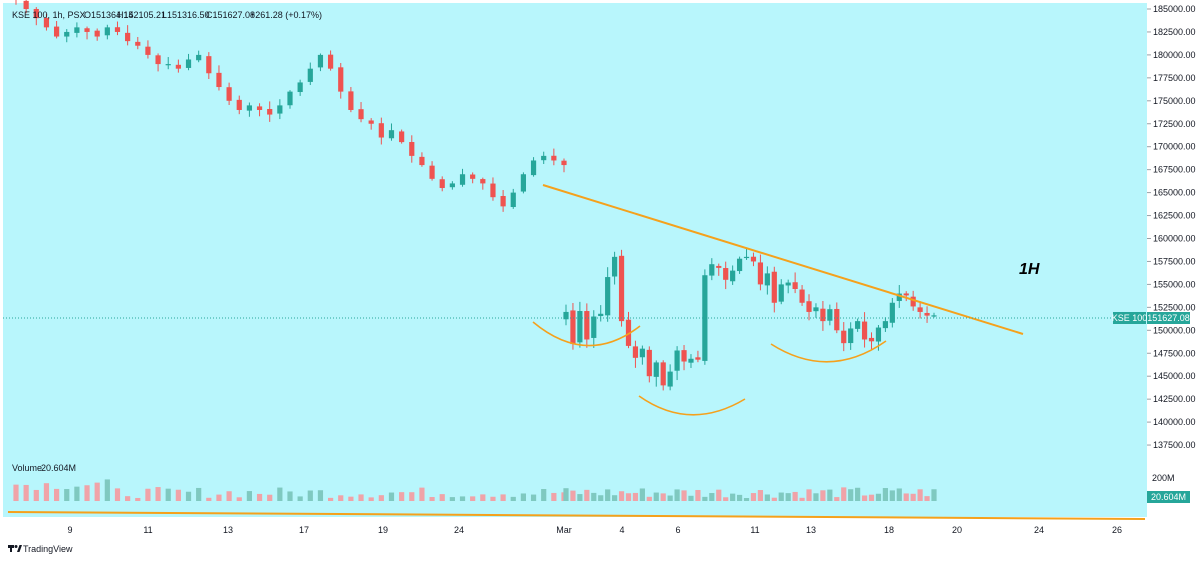 The height and width of the screenshot is (567, 1199). I want to click on descending-trendline, so click(783, 259).